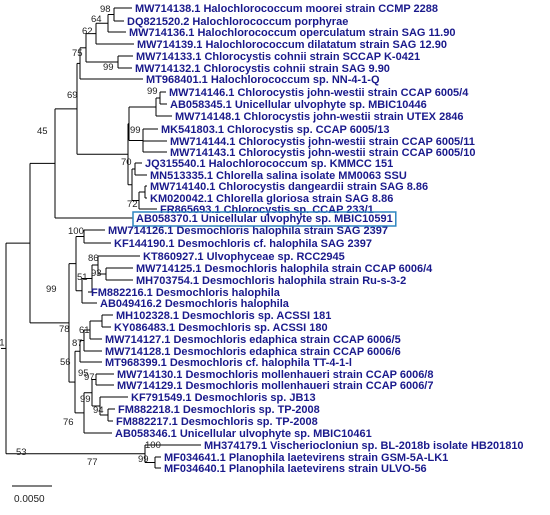 Image resolution: width=550 pixels, height=515 pixels. I want to click on bootstrap-value: 70, so click(126, 162).